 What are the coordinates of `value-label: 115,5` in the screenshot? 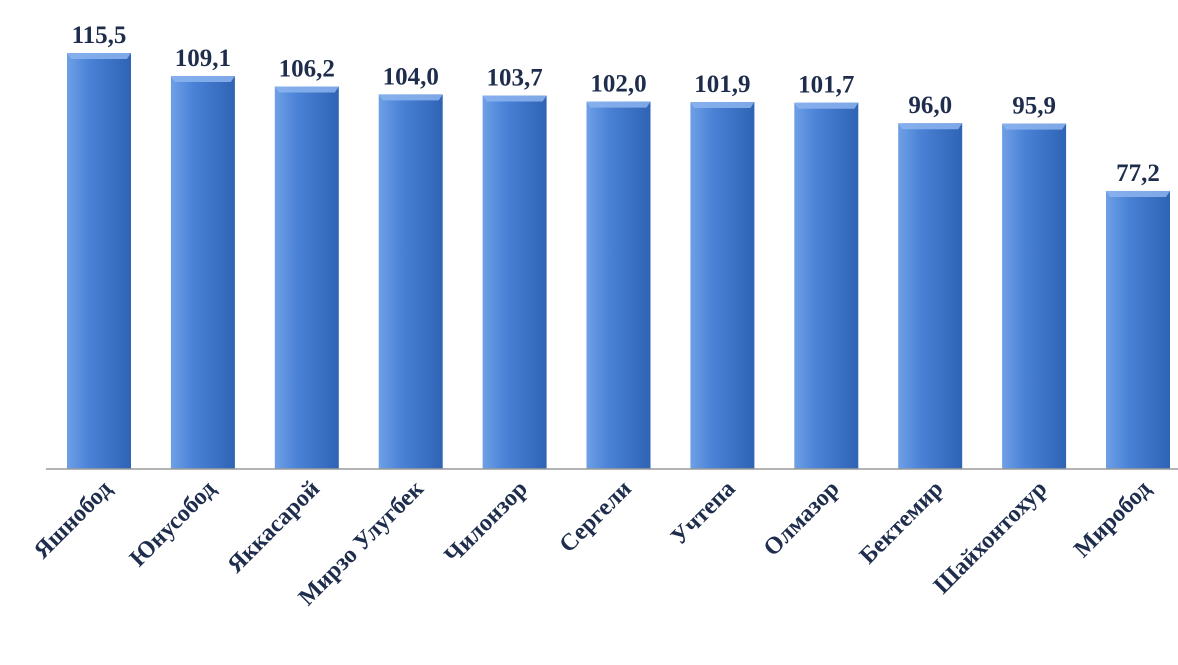 It's located at (99, 35).